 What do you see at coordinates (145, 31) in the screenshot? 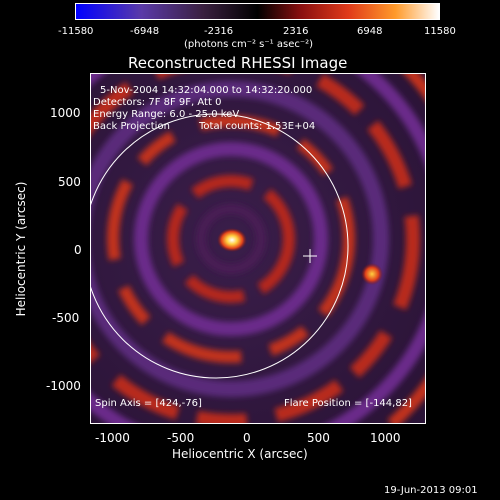
I see `colorbar-tick: -6948` at bounding box center [145, 31].